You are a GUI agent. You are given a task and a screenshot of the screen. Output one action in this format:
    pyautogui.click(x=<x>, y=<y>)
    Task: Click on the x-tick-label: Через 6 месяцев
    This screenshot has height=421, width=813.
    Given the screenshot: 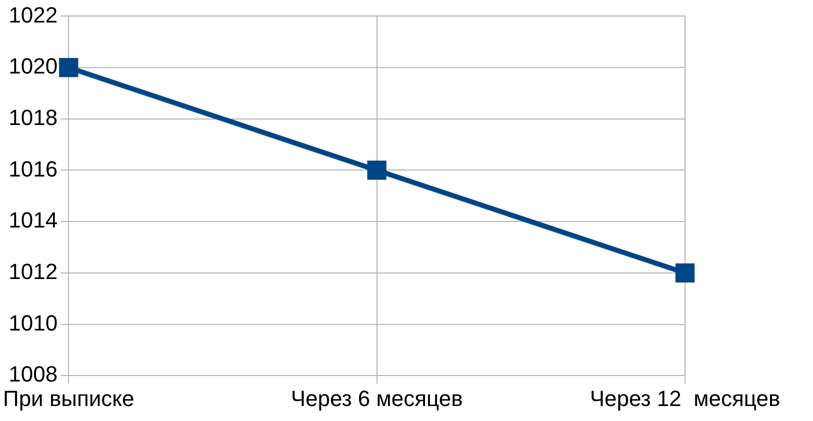 What is the action you would take?
    pyautogui.click(x=376, y=398)
    